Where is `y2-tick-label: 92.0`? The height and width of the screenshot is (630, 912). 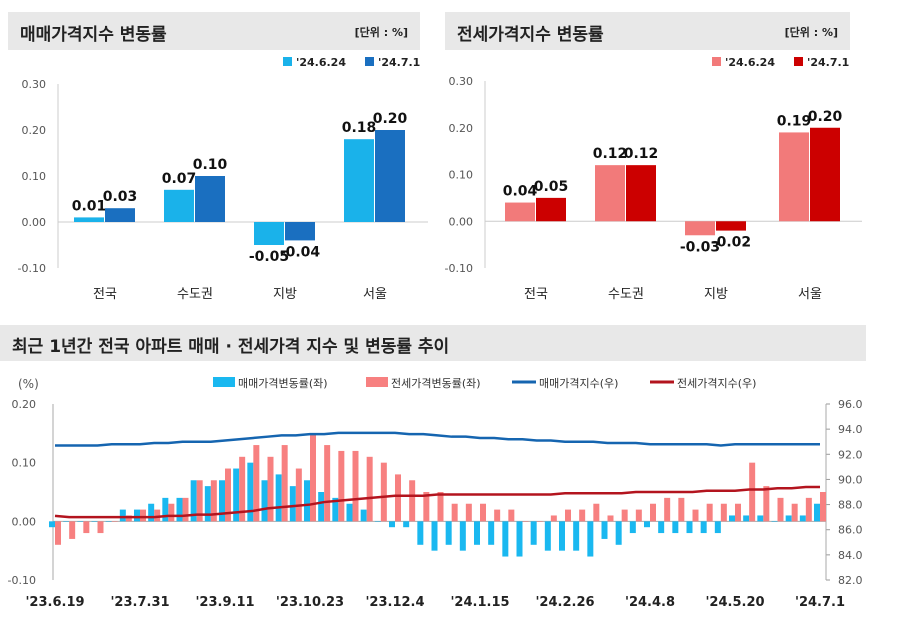
y2-tick-label: 92.0 is located at coordinates (850, 454).